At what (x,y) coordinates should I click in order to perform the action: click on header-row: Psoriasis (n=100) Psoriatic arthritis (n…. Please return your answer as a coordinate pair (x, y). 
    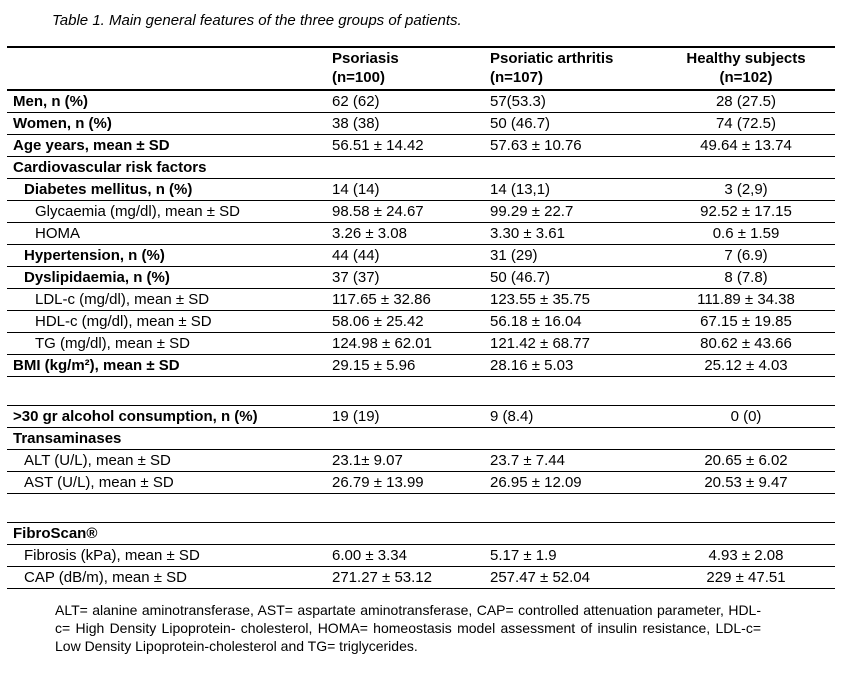
    Looking at the image, I should click on (421, 68).